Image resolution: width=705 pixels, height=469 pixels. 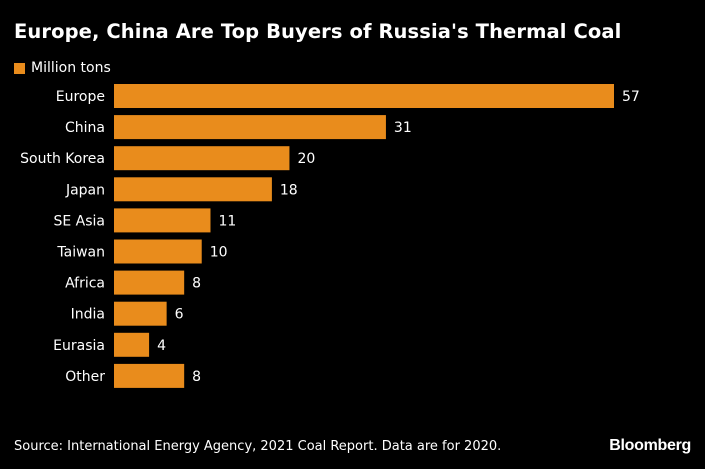 I want to click on chart-legend: Million tons, so click(x=62, y=68).